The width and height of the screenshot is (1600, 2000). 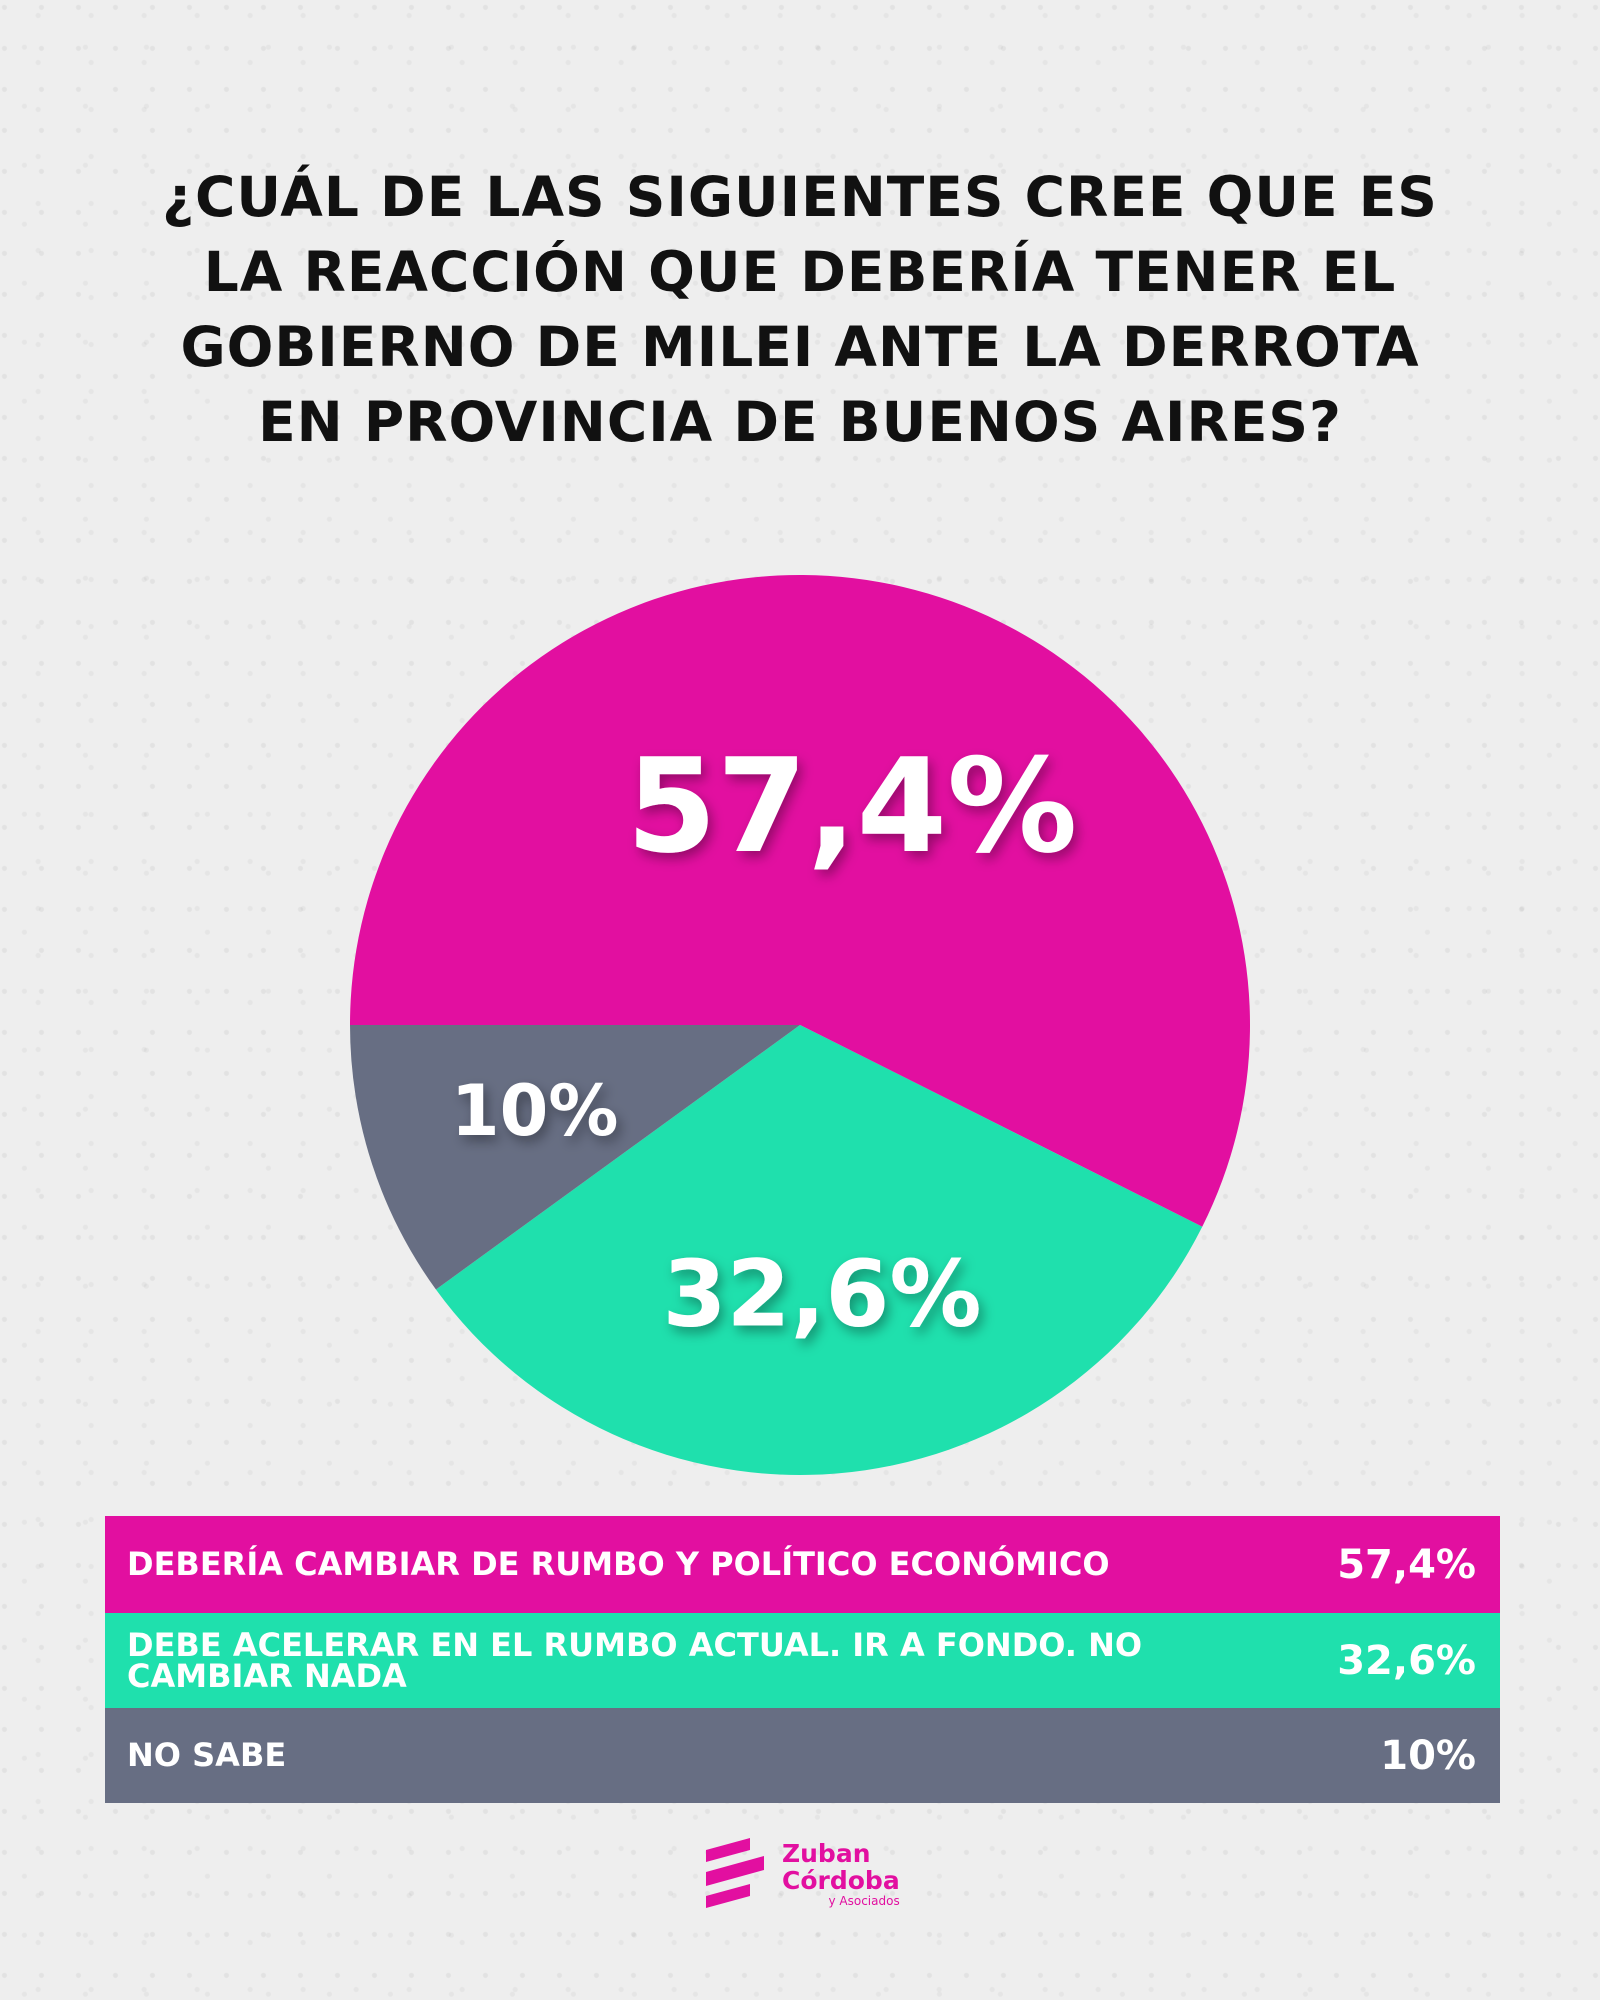 What do you see at coordinates (800, 272) in the screenshot?
I see `title-line: LA REACCIÓN QUE DEBERÍA TENER EL` at bounding box center [800, 272].